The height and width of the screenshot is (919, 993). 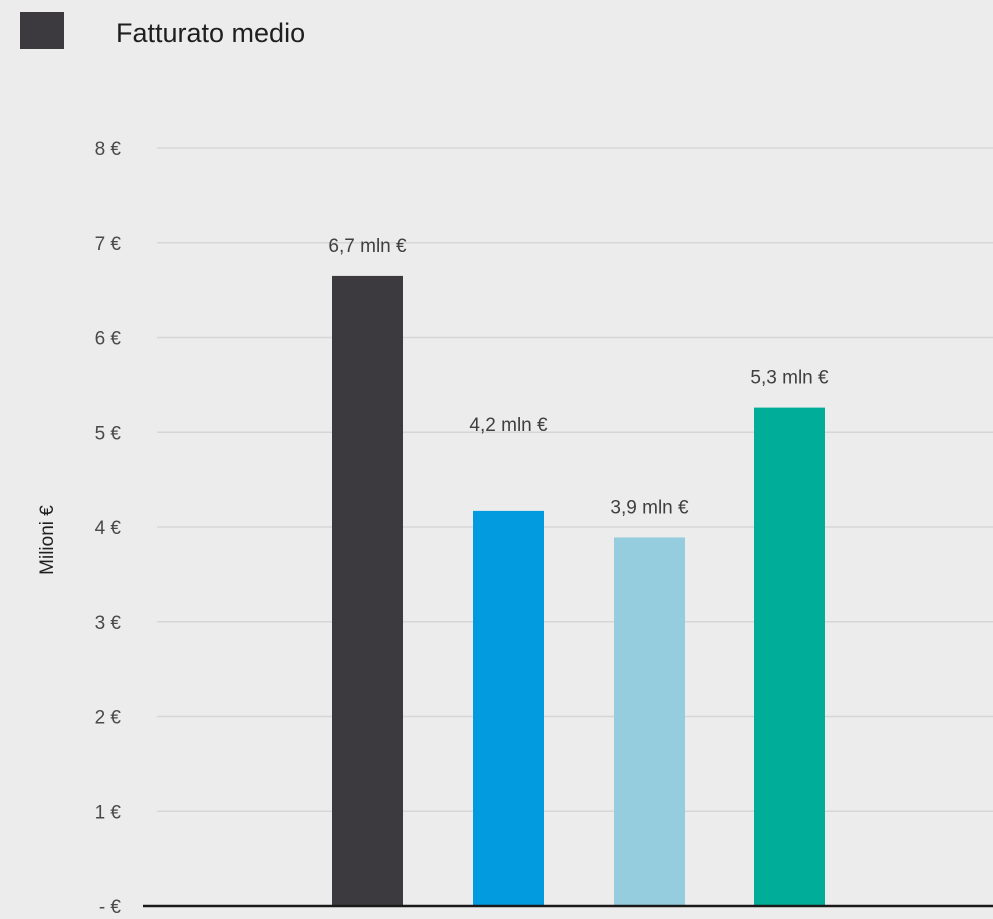 I want to click on y-tick-label-2: 2 €, so click(x=108, y=718).